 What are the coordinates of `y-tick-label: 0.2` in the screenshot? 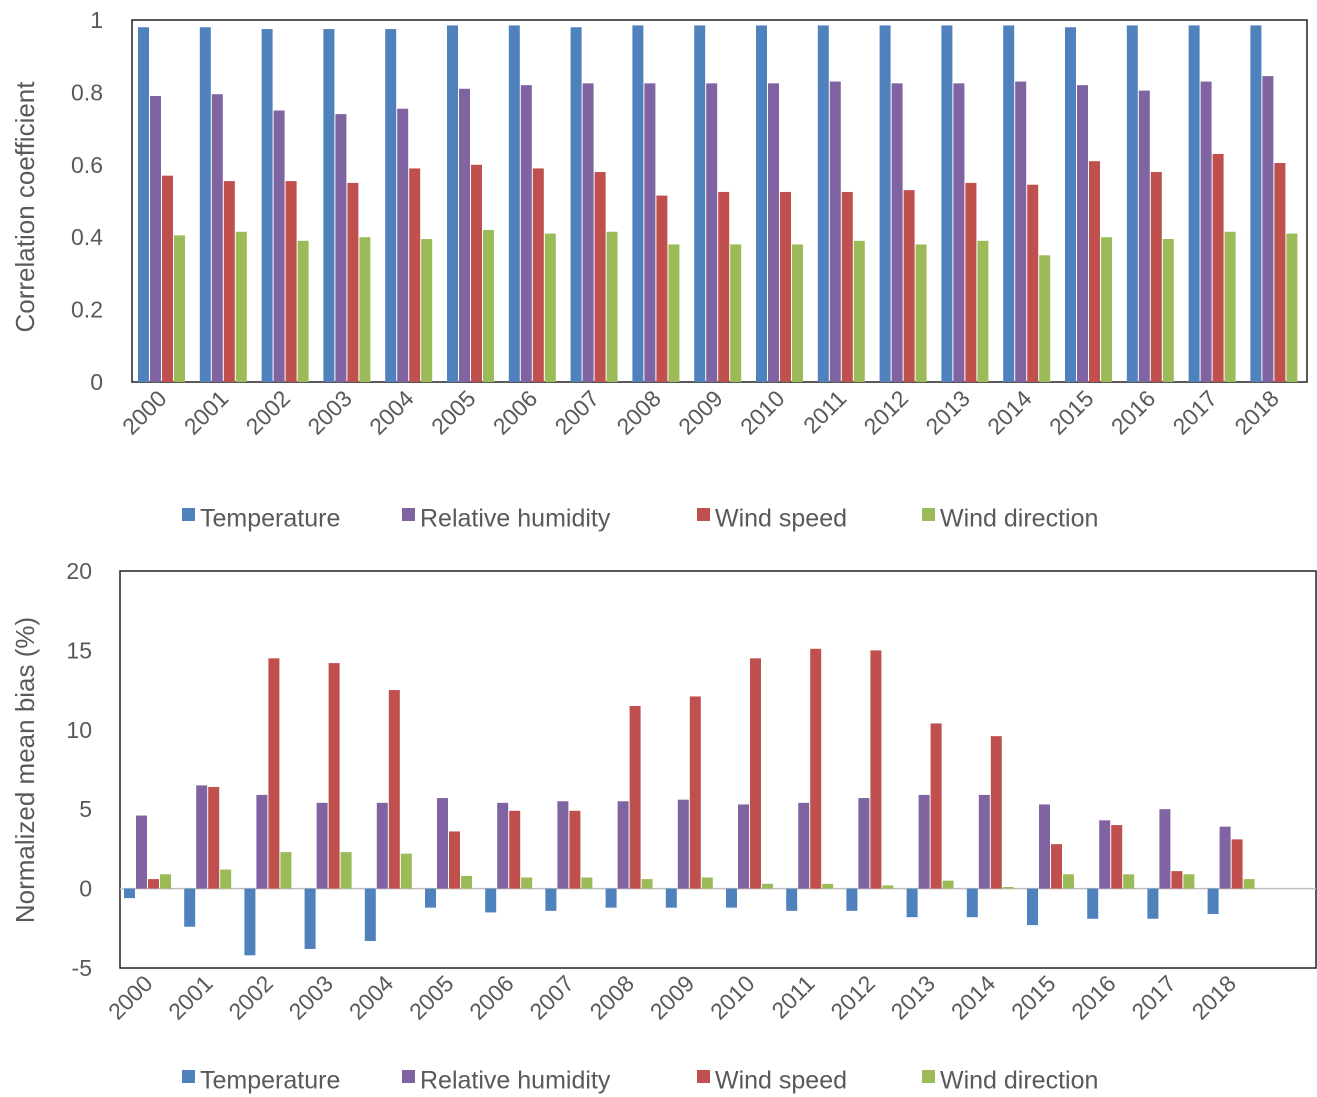 It's located at (87, 310).